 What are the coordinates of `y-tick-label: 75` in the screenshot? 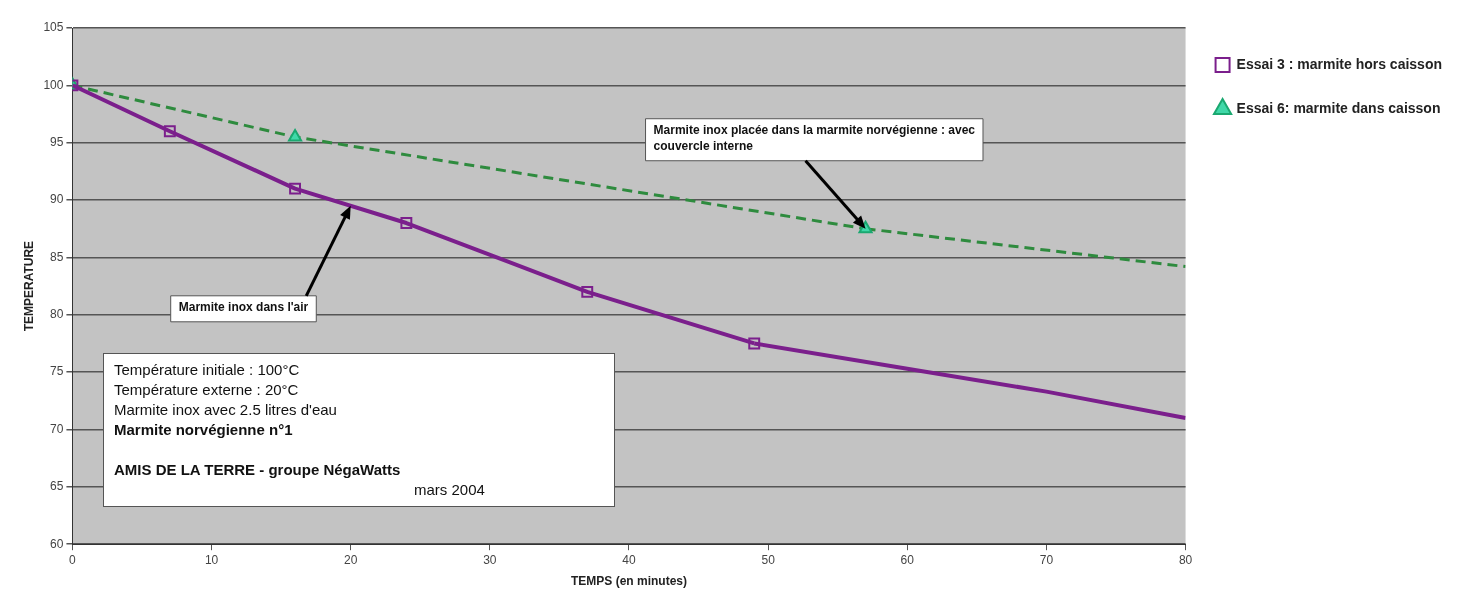 It's located at (57, 371).